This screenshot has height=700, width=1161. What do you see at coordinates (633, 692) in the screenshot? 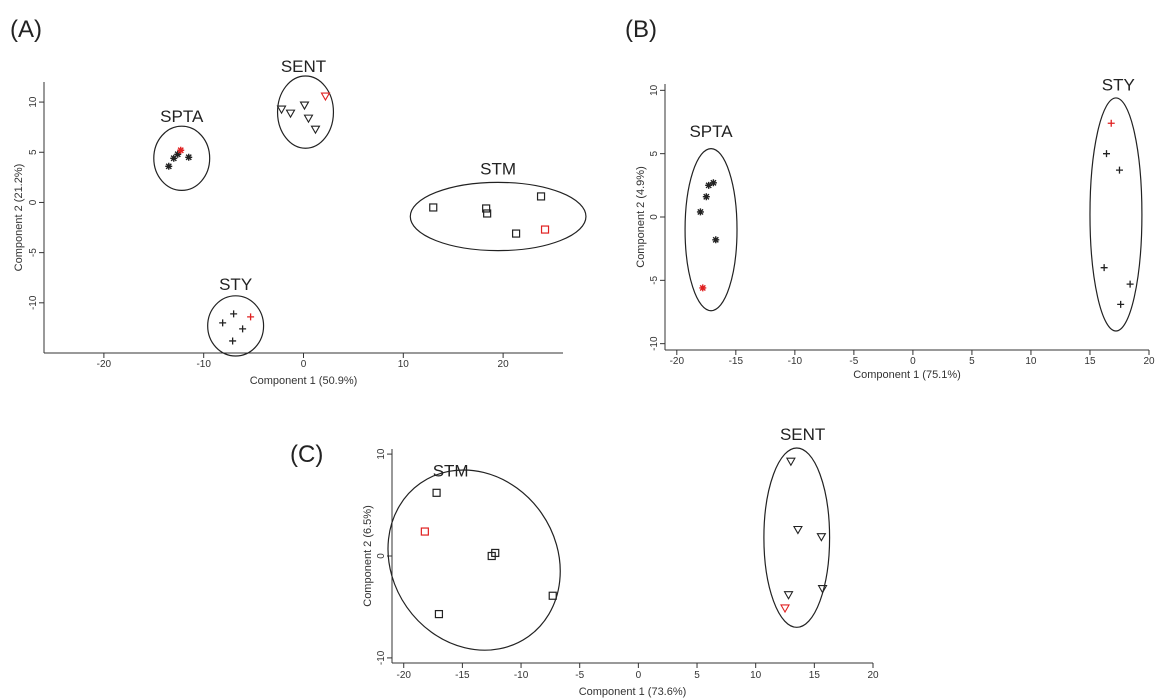
I see `x-axis-title: Component 1 (73.6%)` at bounding box center [633, 692].